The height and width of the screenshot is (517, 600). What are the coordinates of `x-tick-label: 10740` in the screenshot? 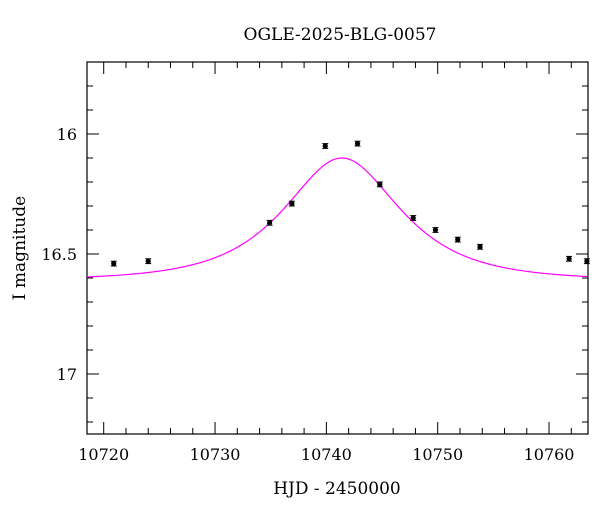 It's located at (326, 454).